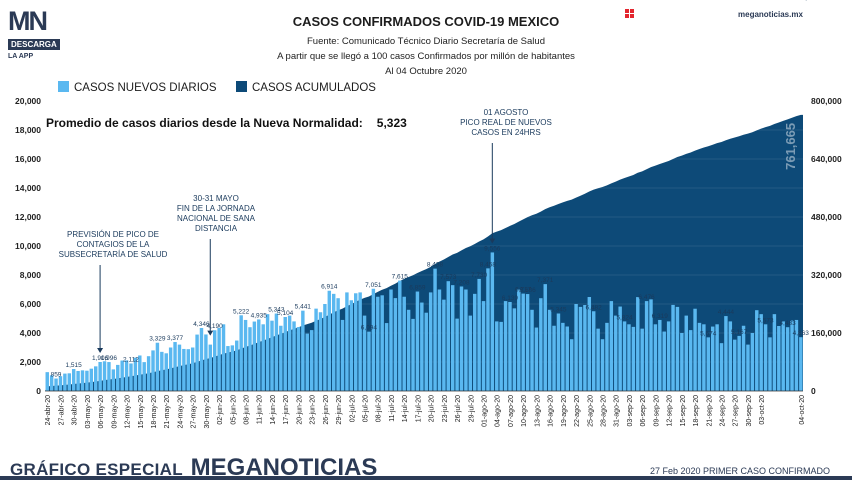  Describe the element at coordinates (448, 277) in the screenshot. I see `data-label: 7,573` at that location.